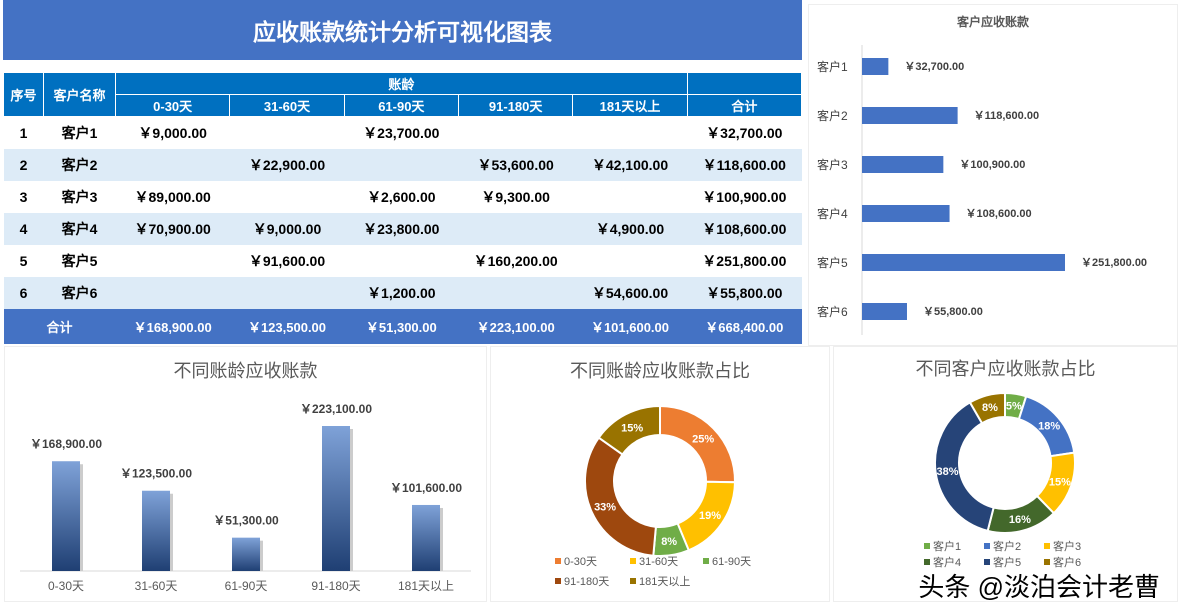  What do you see at coordinates (66, 444) in the screenshot?
I see `data-label: ￥168,900.00` at bounding box center [66, 444].